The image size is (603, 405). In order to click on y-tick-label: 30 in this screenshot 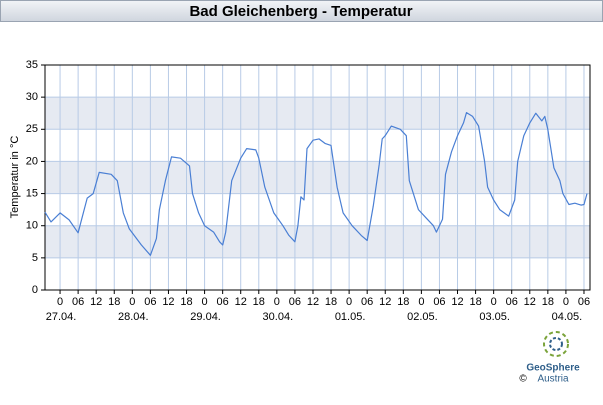, I will do `click(32, 97)`.